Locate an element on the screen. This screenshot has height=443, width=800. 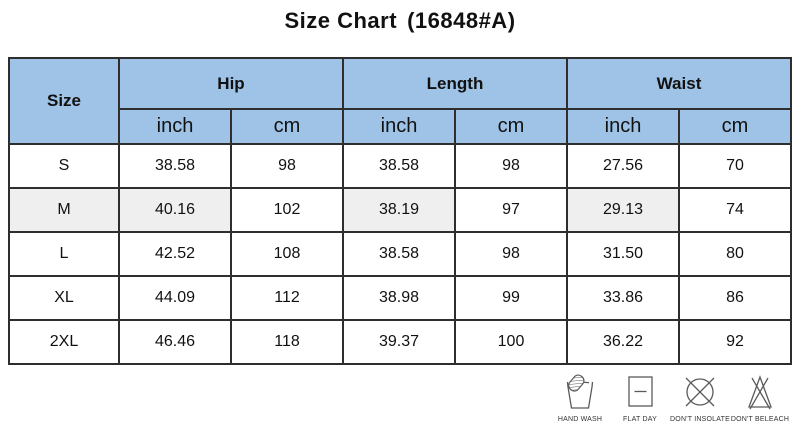
size-cell: M is located at coordinates (64, 210).